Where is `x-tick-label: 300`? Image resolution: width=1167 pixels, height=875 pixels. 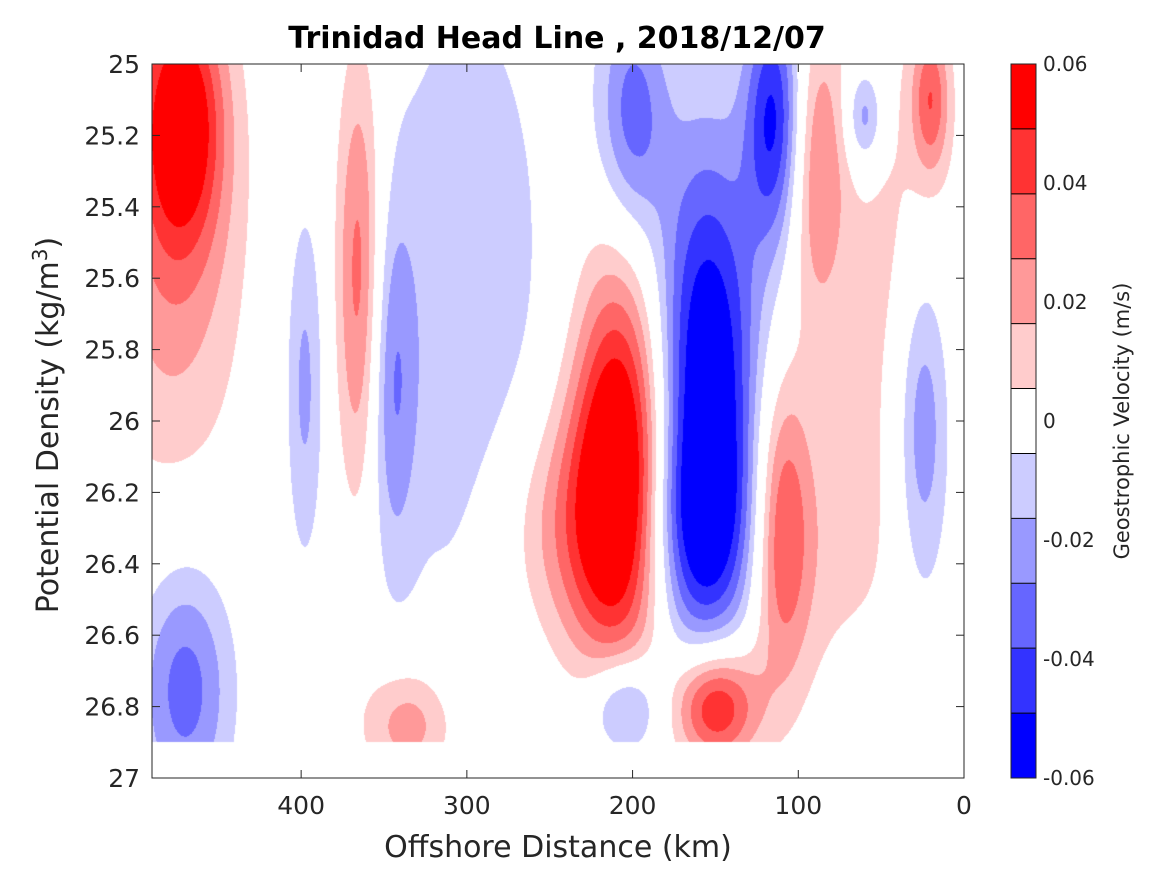
x-tick-label: 300 is located at coordinates (467, 805).